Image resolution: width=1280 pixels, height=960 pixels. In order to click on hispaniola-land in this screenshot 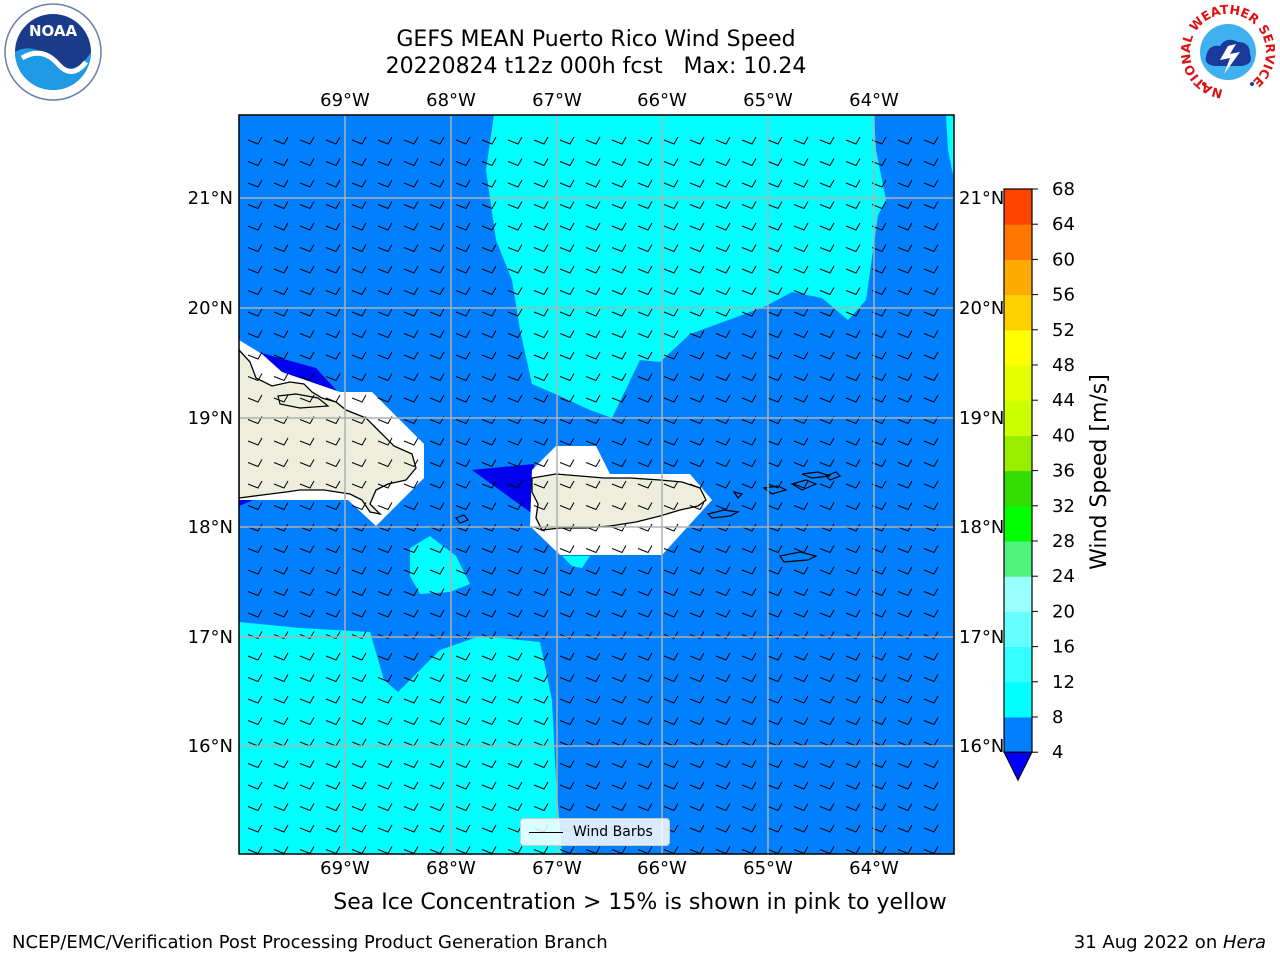, I will do `click(328, 432)`.